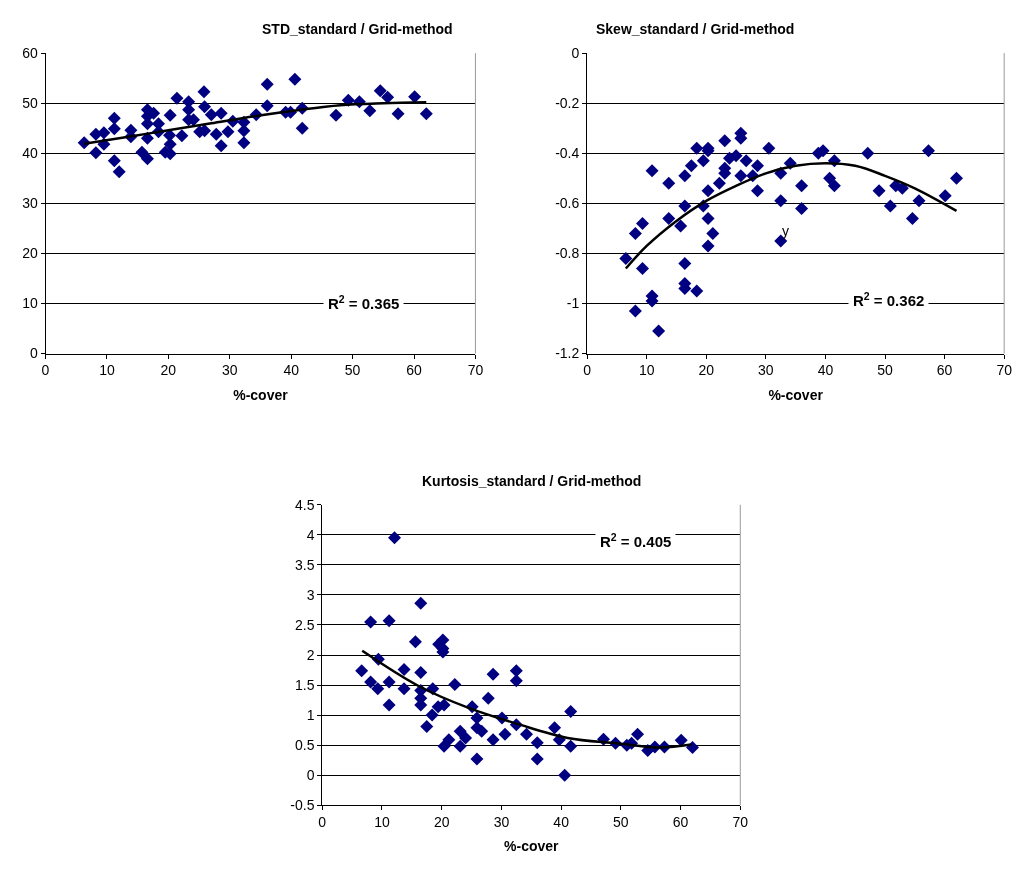 This screenshot has width=1027, height=879. What do you see at coordinates (310, 594) in the screenshot?
I see `y-tick-label: 3` at bounding box center [310, 594].